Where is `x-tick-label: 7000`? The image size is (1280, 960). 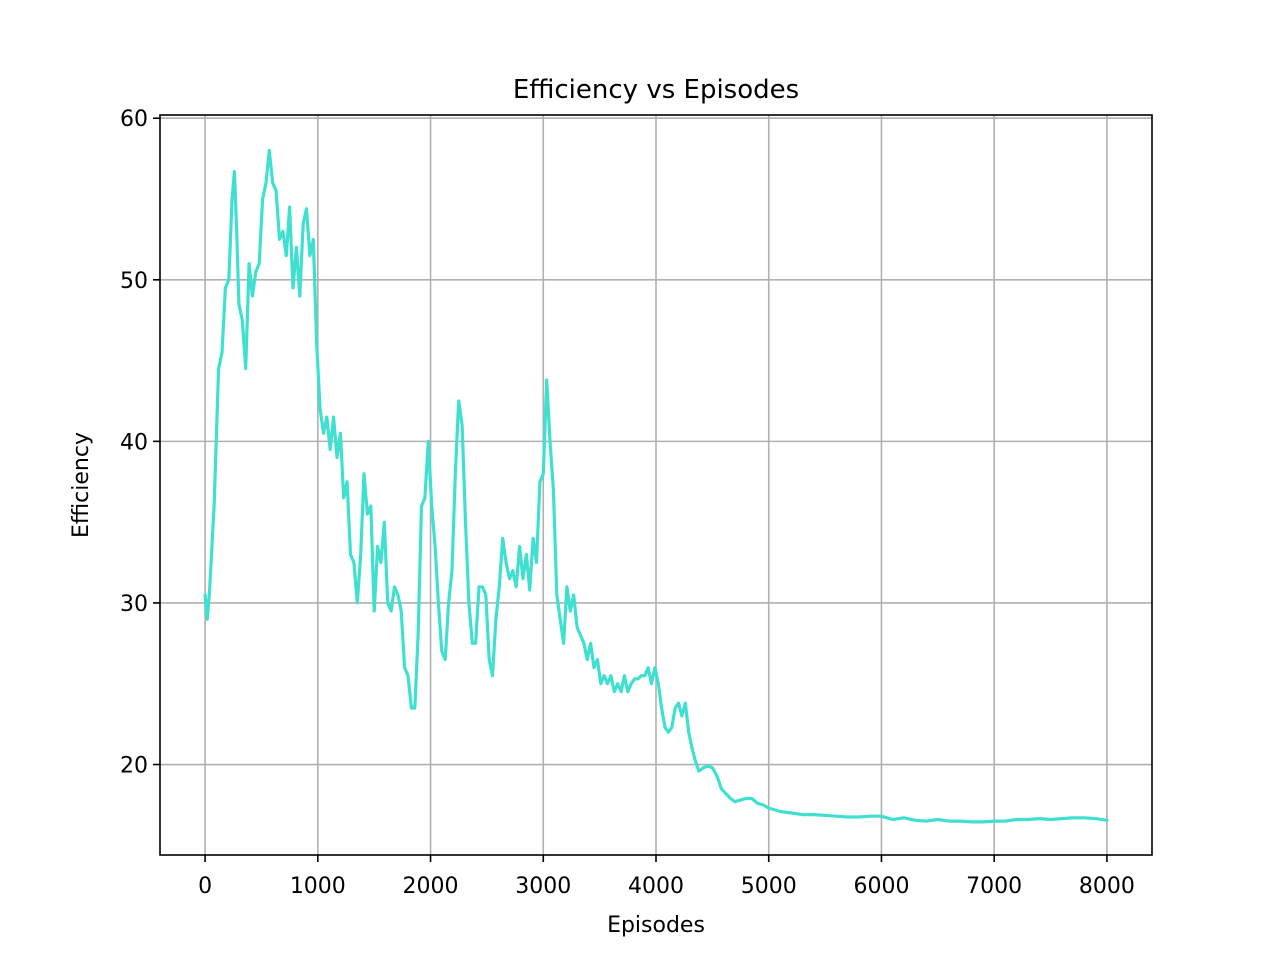
x-tick-label: 7000 is located at coordinates (994, 886).